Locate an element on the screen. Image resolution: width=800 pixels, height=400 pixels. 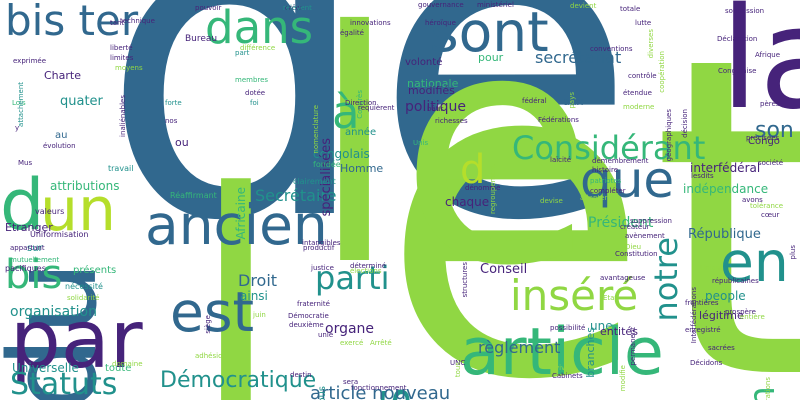
cloud-word: Déclaration is located at coordinates (737, 39).